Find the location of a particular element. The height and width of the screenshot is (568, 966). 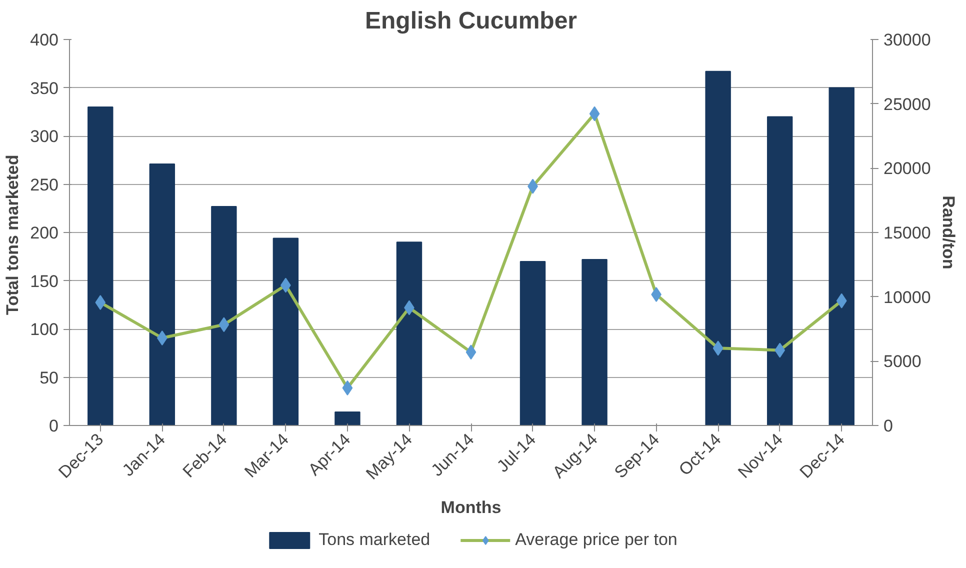

y2-tick-label: 5000 is located at coordinates (903, 362).